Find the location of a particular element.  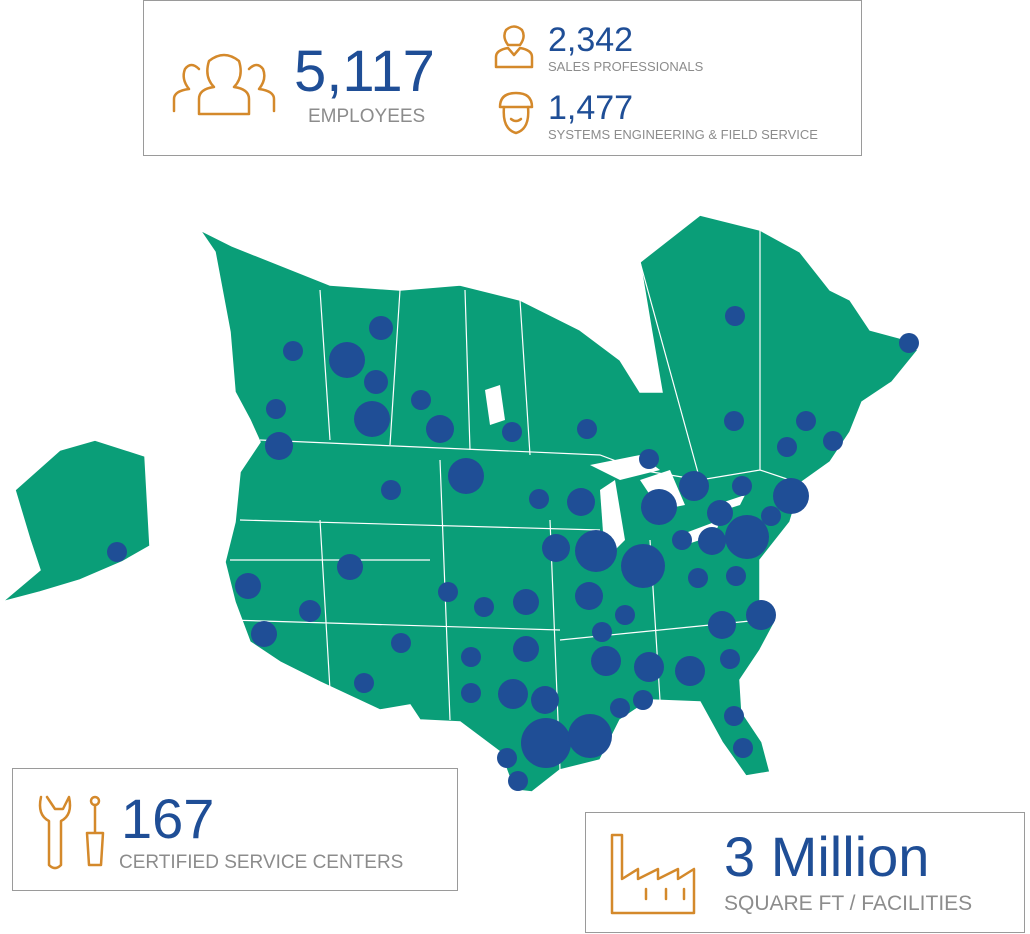

facilities-value: 3 Million is located at coordinates (827, 856).